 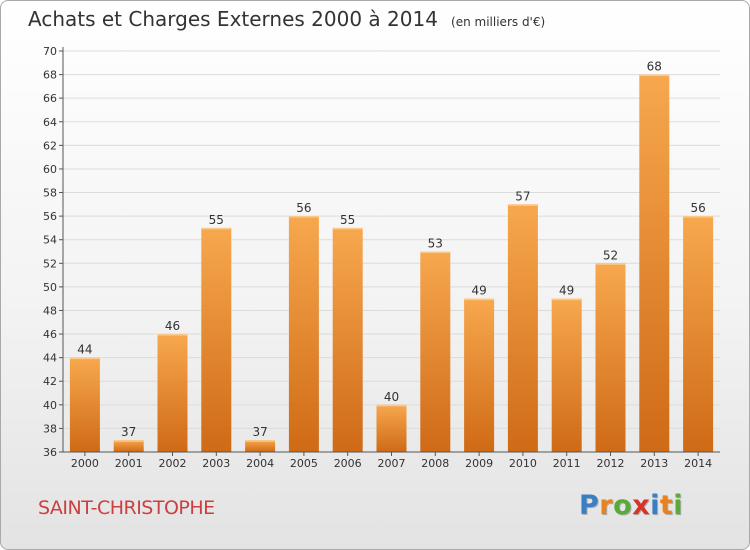 What do you see at coordinates (392, 463) in the screenshot?
I see `x-tick-label: 2007` at bounding box center [392, 463].